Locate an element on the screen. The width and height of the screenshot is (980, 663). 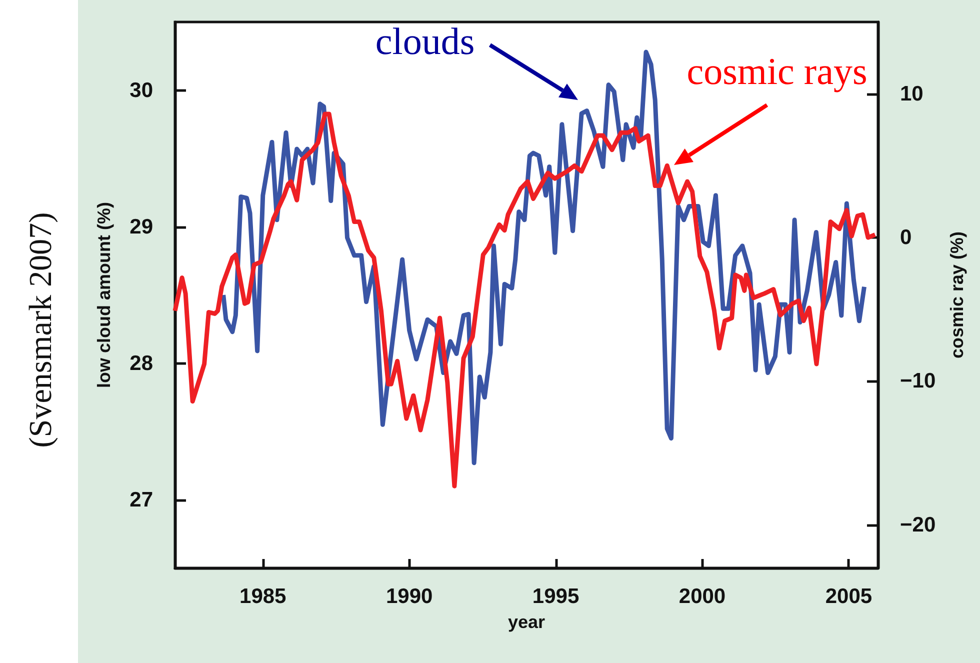
annotation: cosmic rays is located at coordinates (777, 72).